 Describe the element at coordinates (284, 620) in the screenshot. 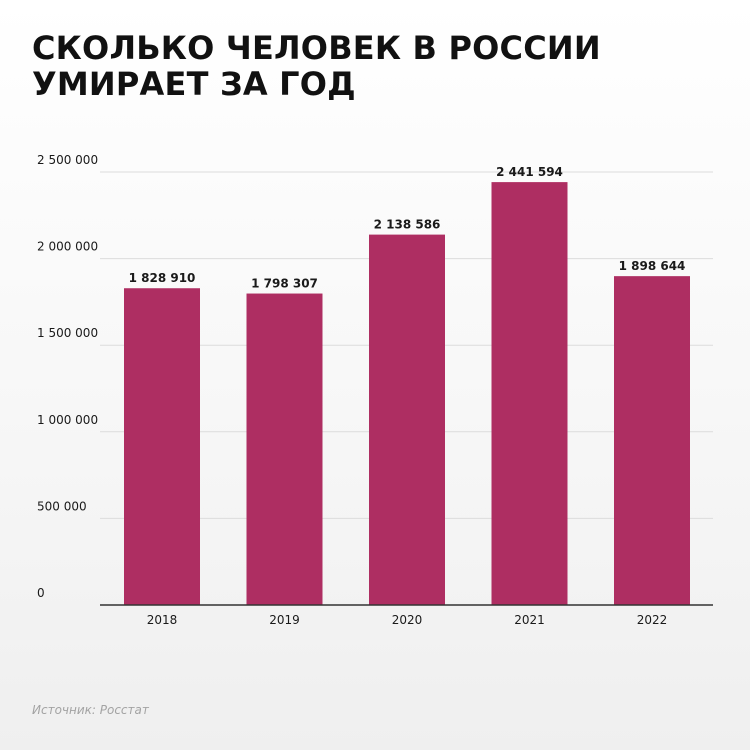

I see `x-tick-label: 2019` at that location.